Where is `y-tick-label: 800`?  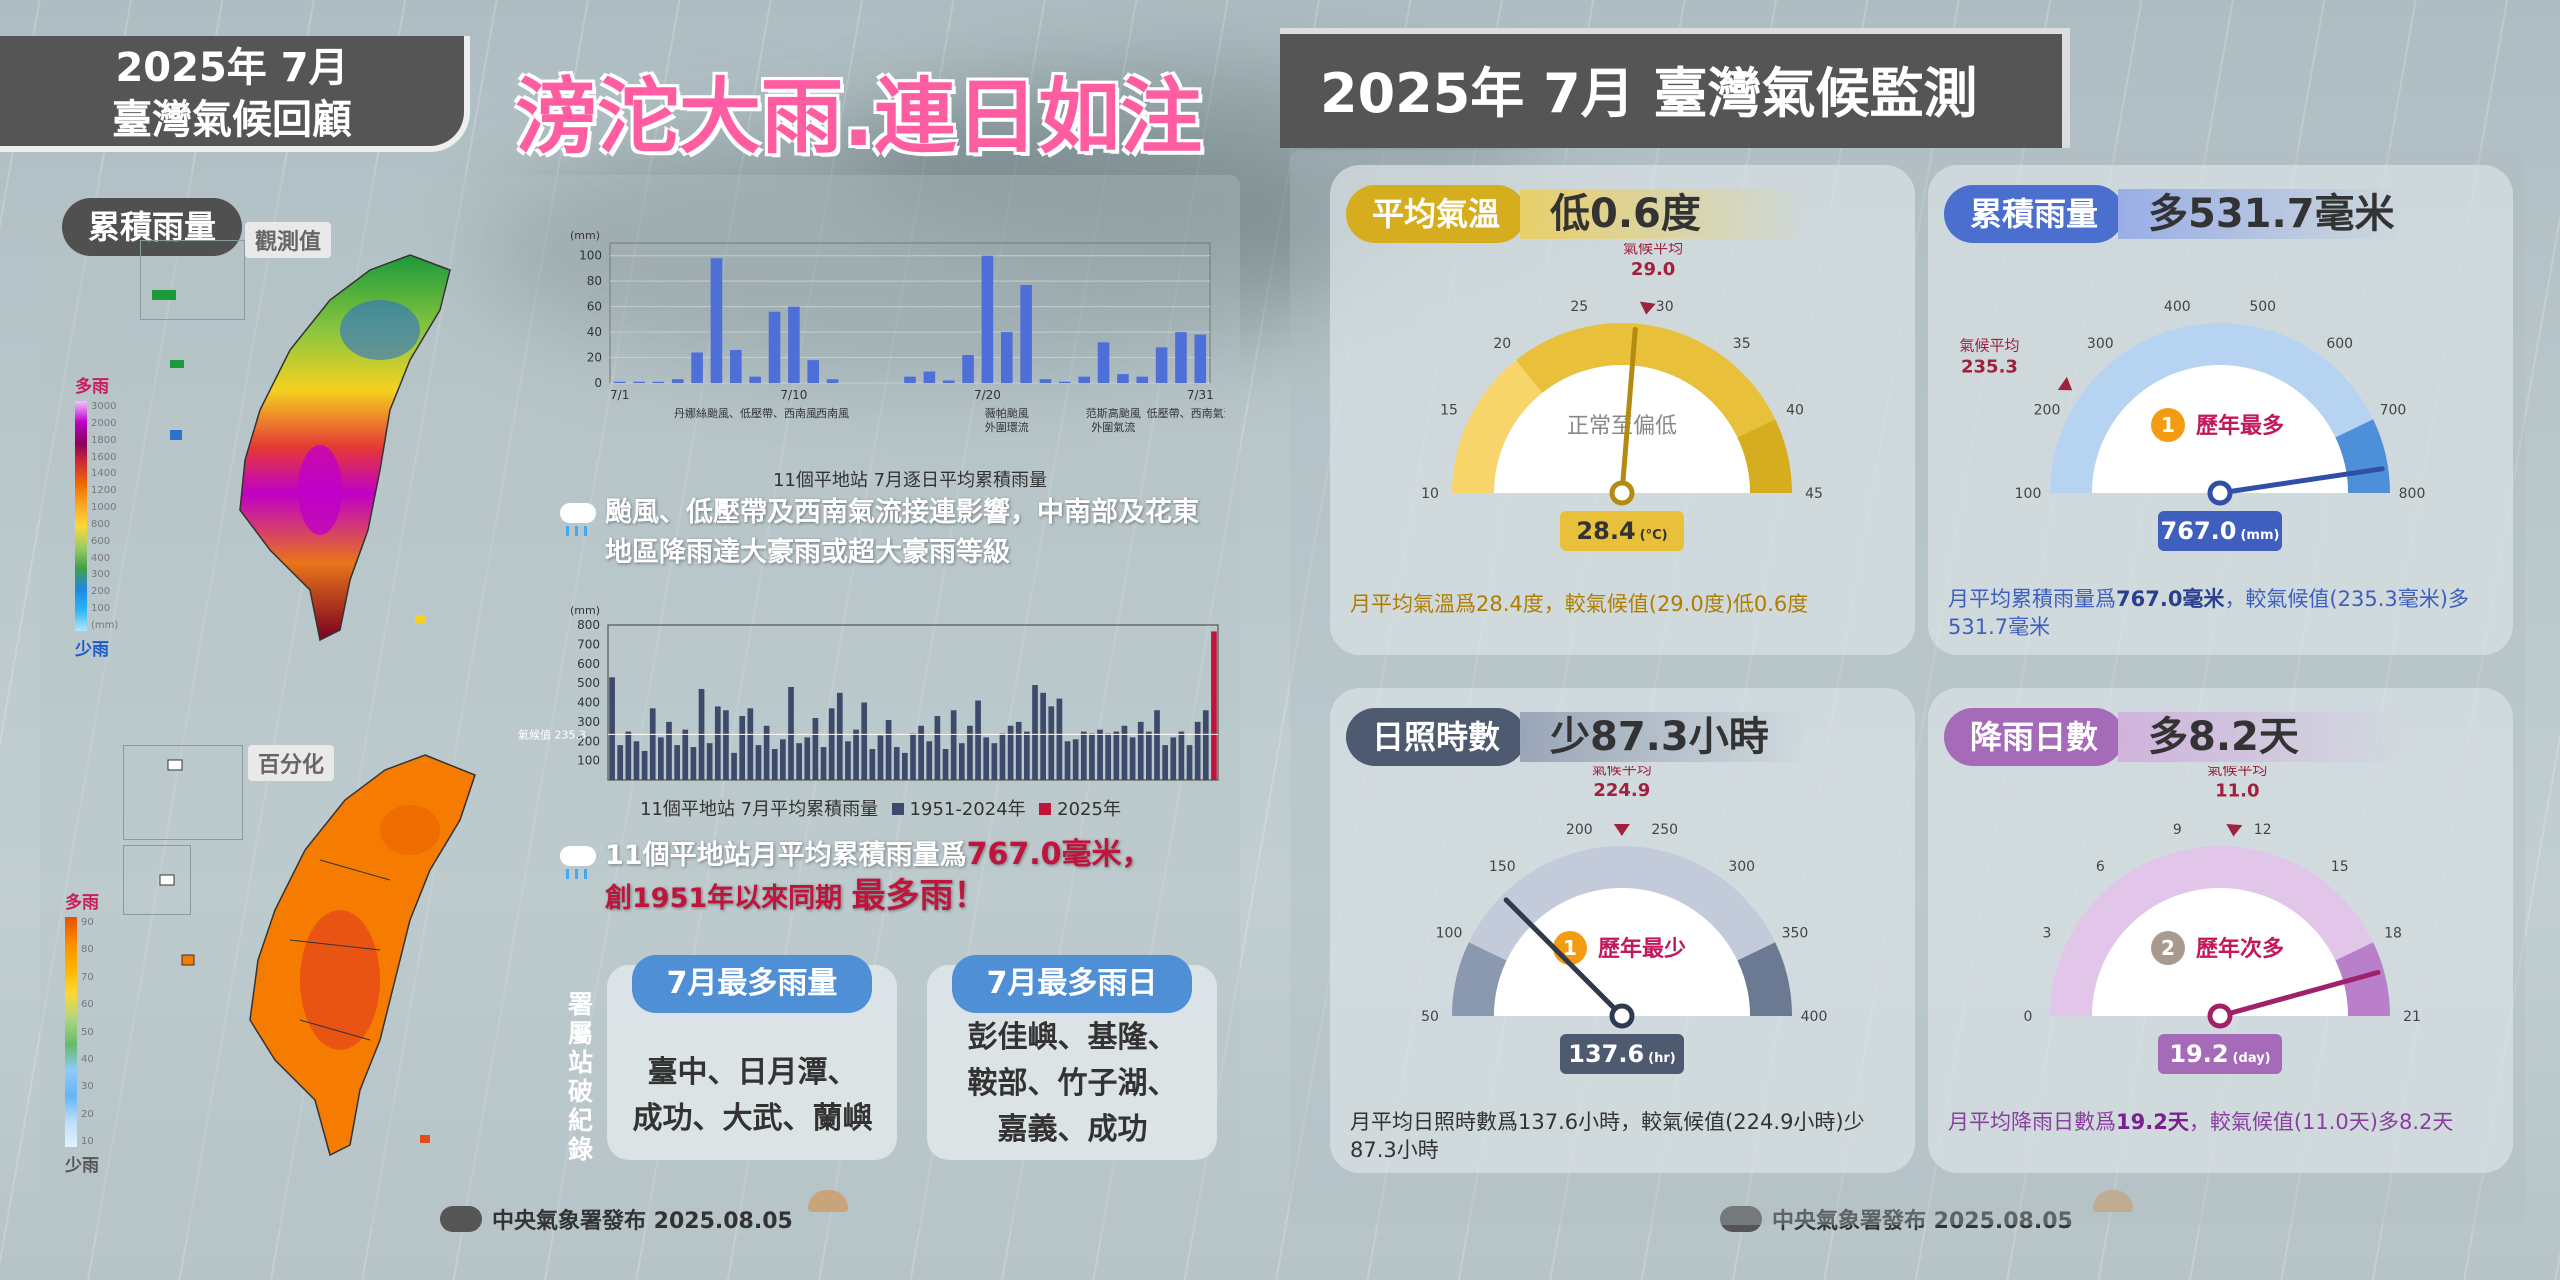 y-tick-label: 800 is located at coordinates (588, 625).